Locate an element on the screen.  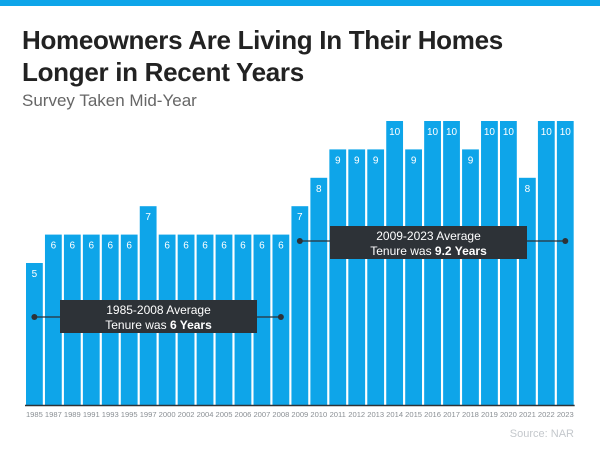
bar-2010 is located at coordinates (319, 291).